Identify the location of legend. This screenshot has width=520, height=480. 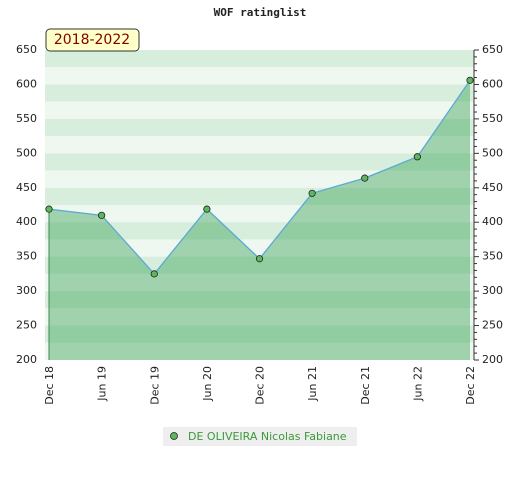
(260, 436).